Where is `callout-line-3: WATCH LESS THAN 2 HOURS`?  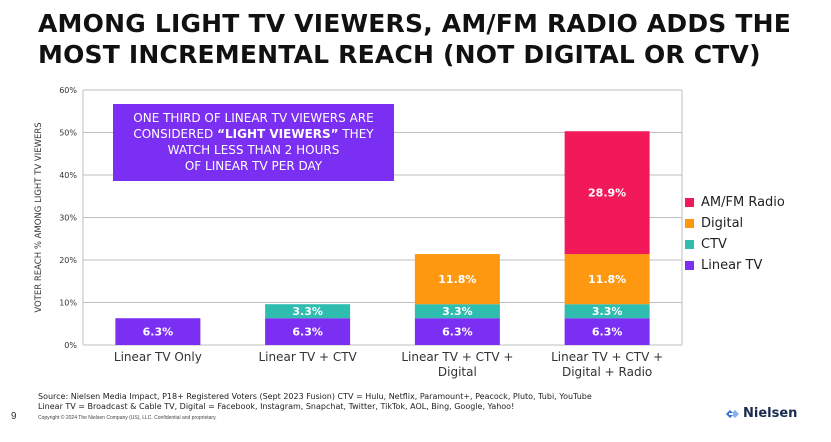 callout-line-3: WATCH LESS THAN 2 HOURS is located at coordinates (253, 150).